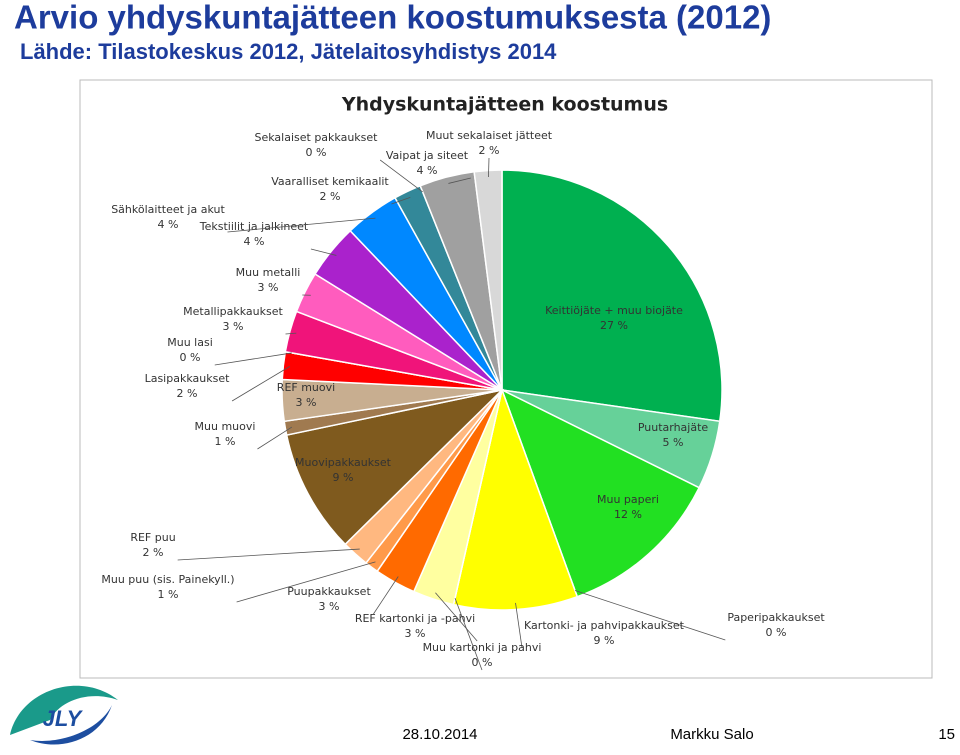 The image size is (960, 755). I want to click on logo-text: JLY, so click(63, 718).